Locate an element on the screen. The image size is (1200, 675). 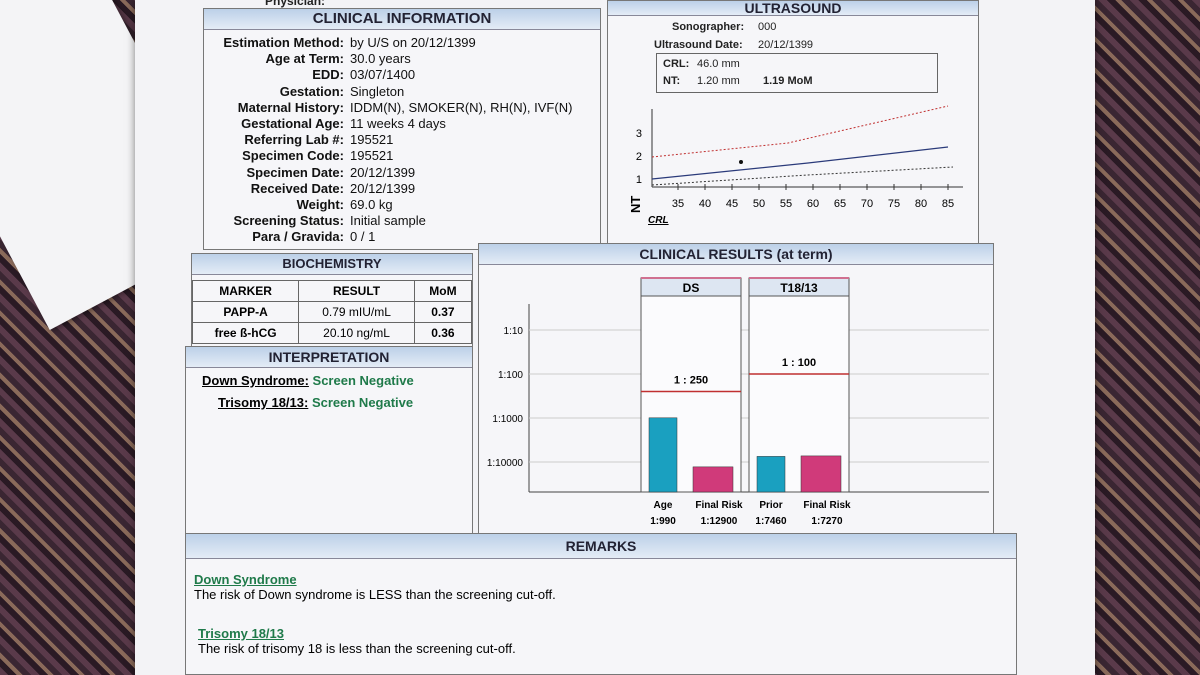
nt-x-tick: 70 is located at coordinates (867, 204).